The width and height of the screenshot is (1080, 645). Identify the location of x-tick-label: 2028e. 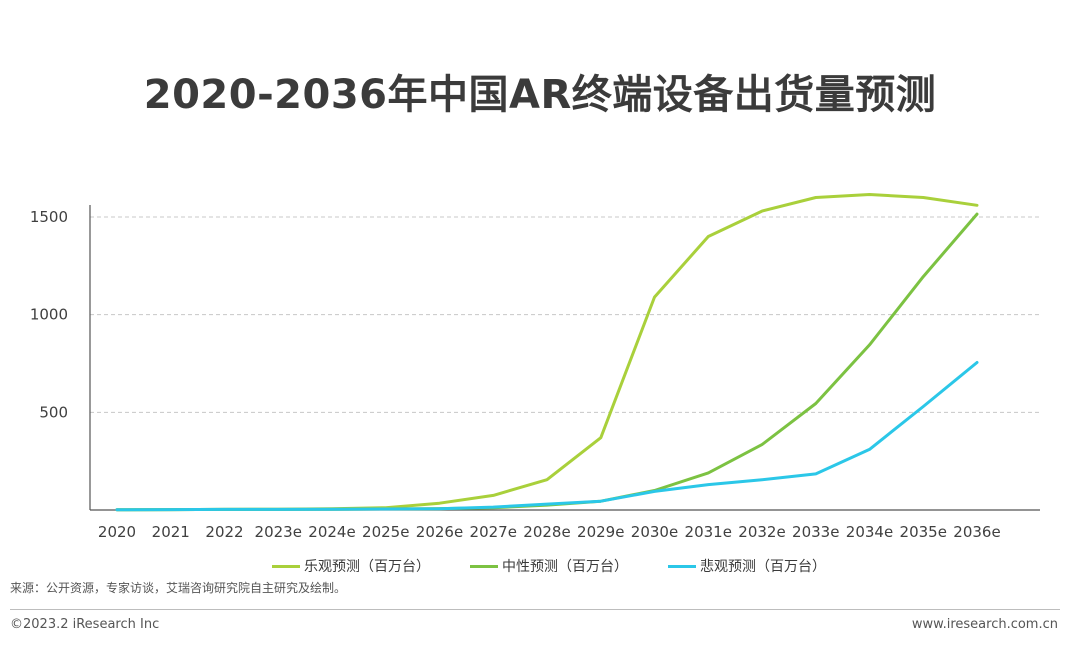
(546, 532).